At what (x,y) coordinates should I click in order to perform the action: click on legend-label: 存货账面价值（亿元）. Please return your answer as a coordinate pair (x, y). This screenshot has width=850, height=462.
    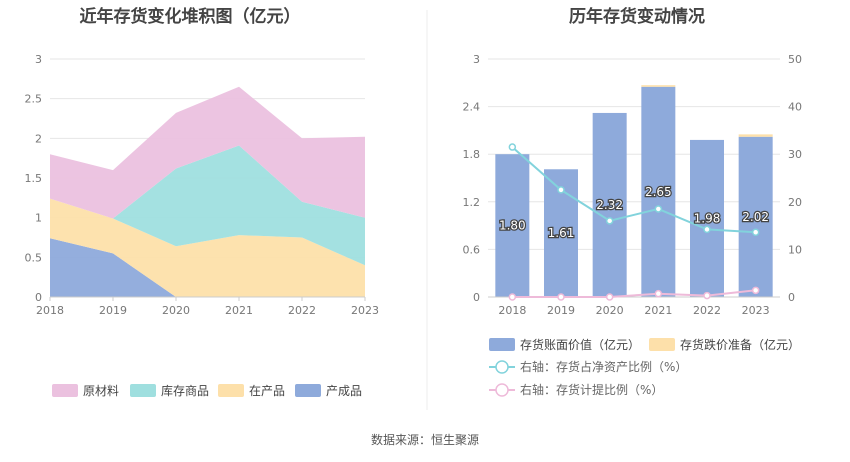
    Looking at the image, I should click on (580, 344).